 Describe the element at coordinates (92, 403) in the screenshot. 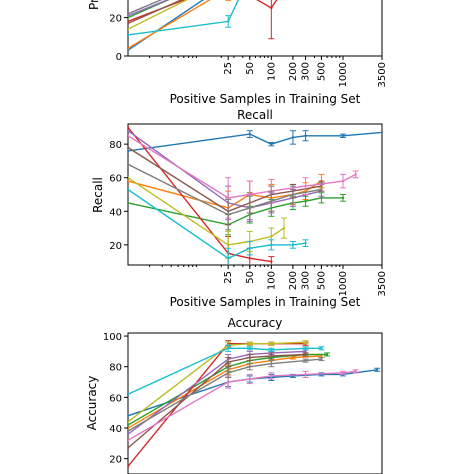

I see `y-axis-label: Accuracy` at that location.